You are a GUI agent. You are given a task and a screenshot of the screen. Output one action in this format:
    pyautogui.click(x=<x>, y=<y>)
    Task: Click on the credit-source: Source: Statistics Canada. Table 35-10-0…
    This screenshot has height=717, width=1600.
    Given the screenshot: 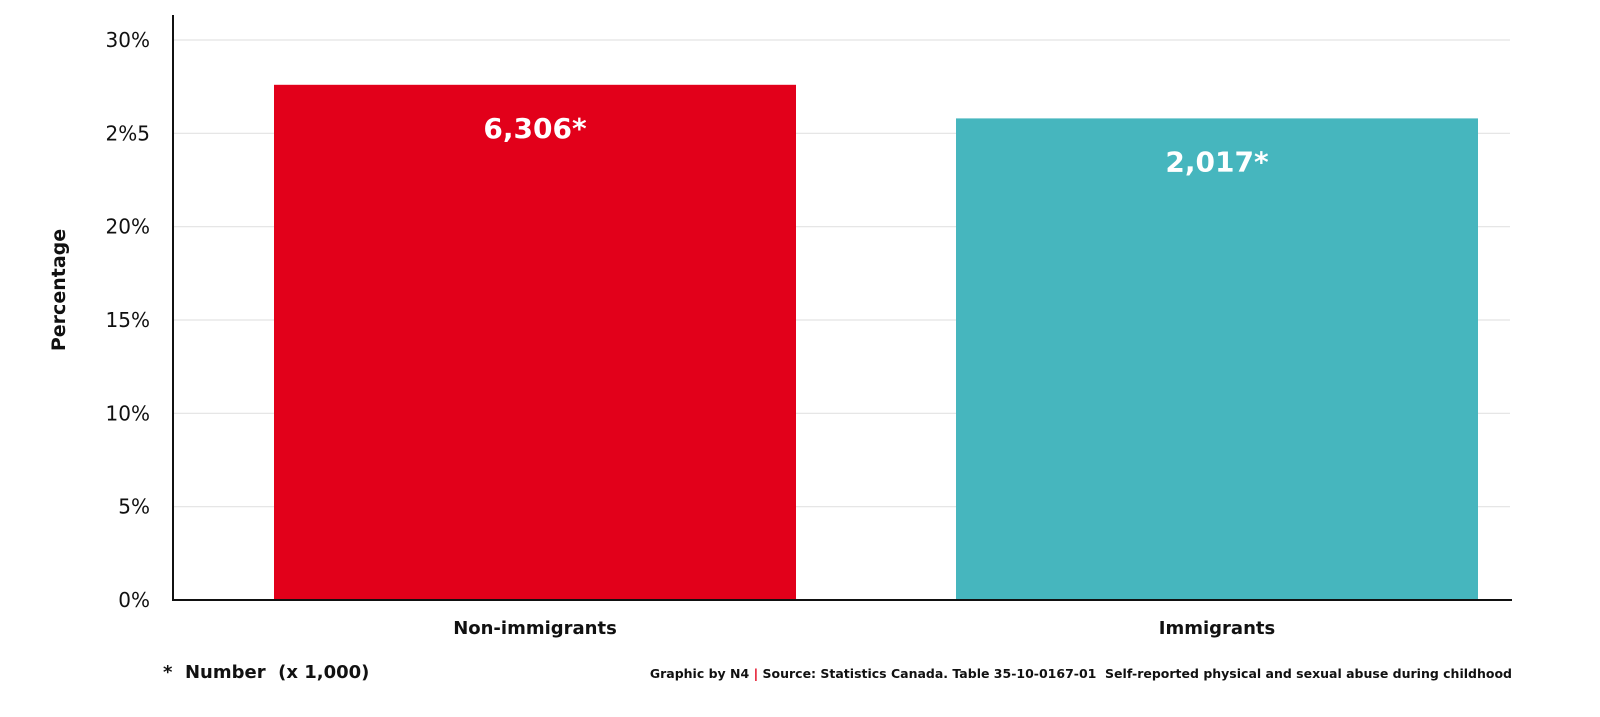 What is the action you would take?
    pyautogui.click(x=1137, y=673)
    